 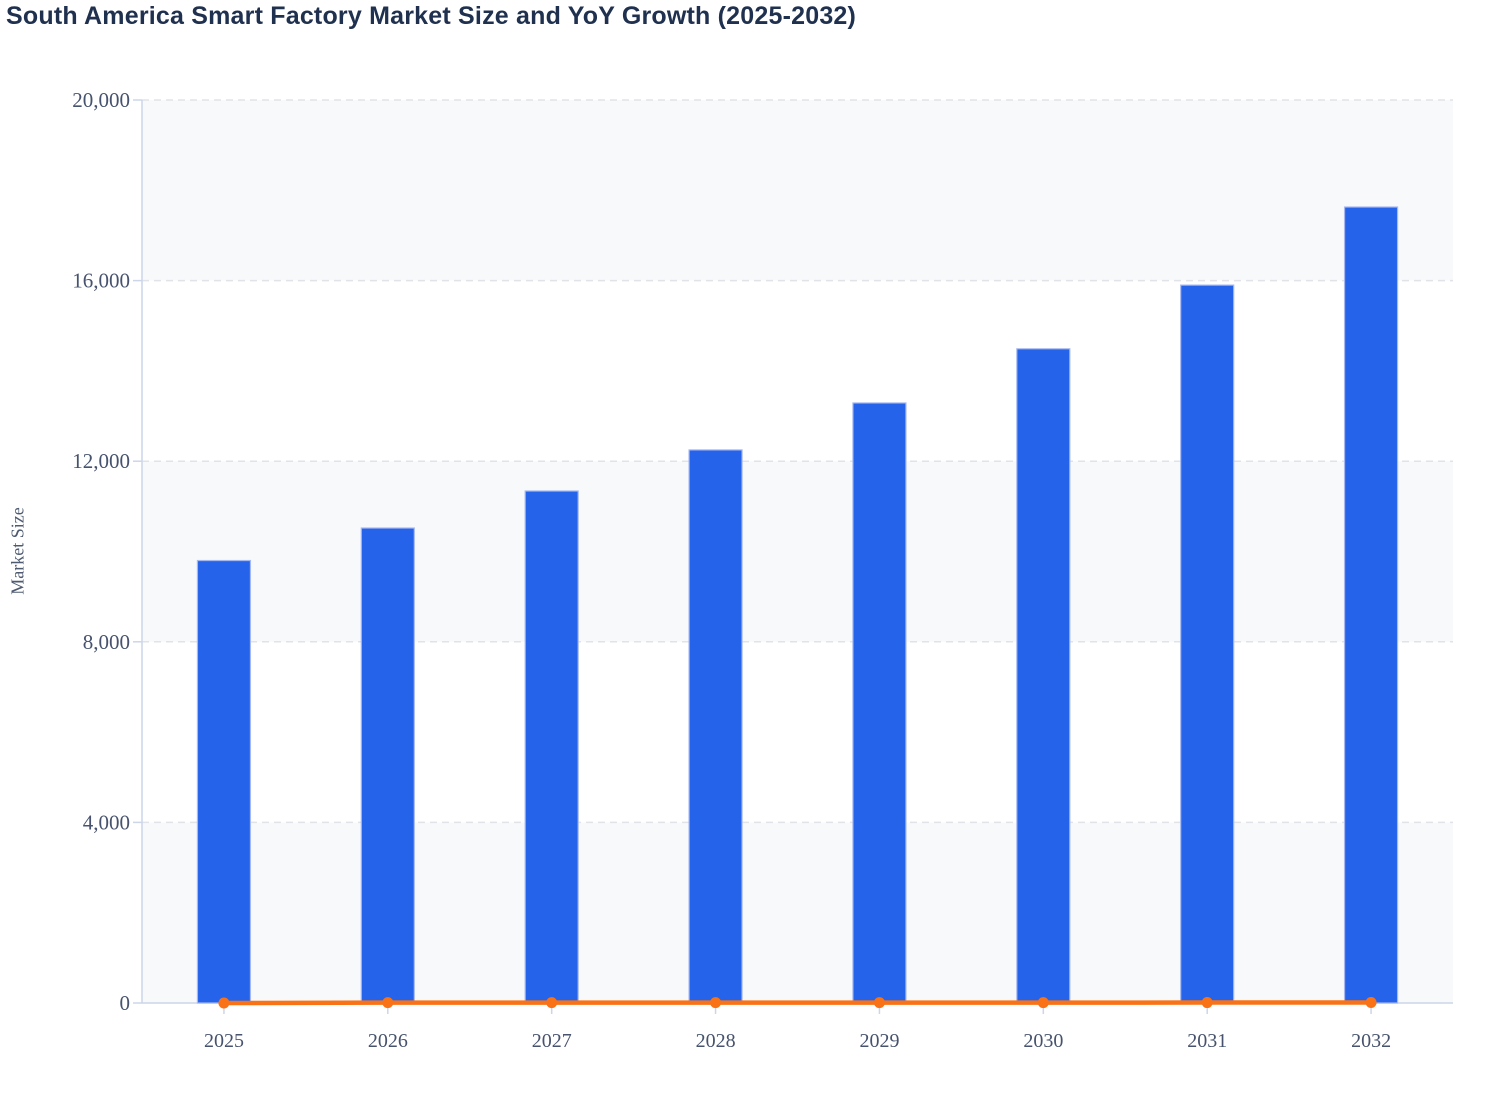 What do you see at coordinates (716, 1003) in the screenshot?
I see `yoy-marker-2028` at bounding box center [716, 1003].